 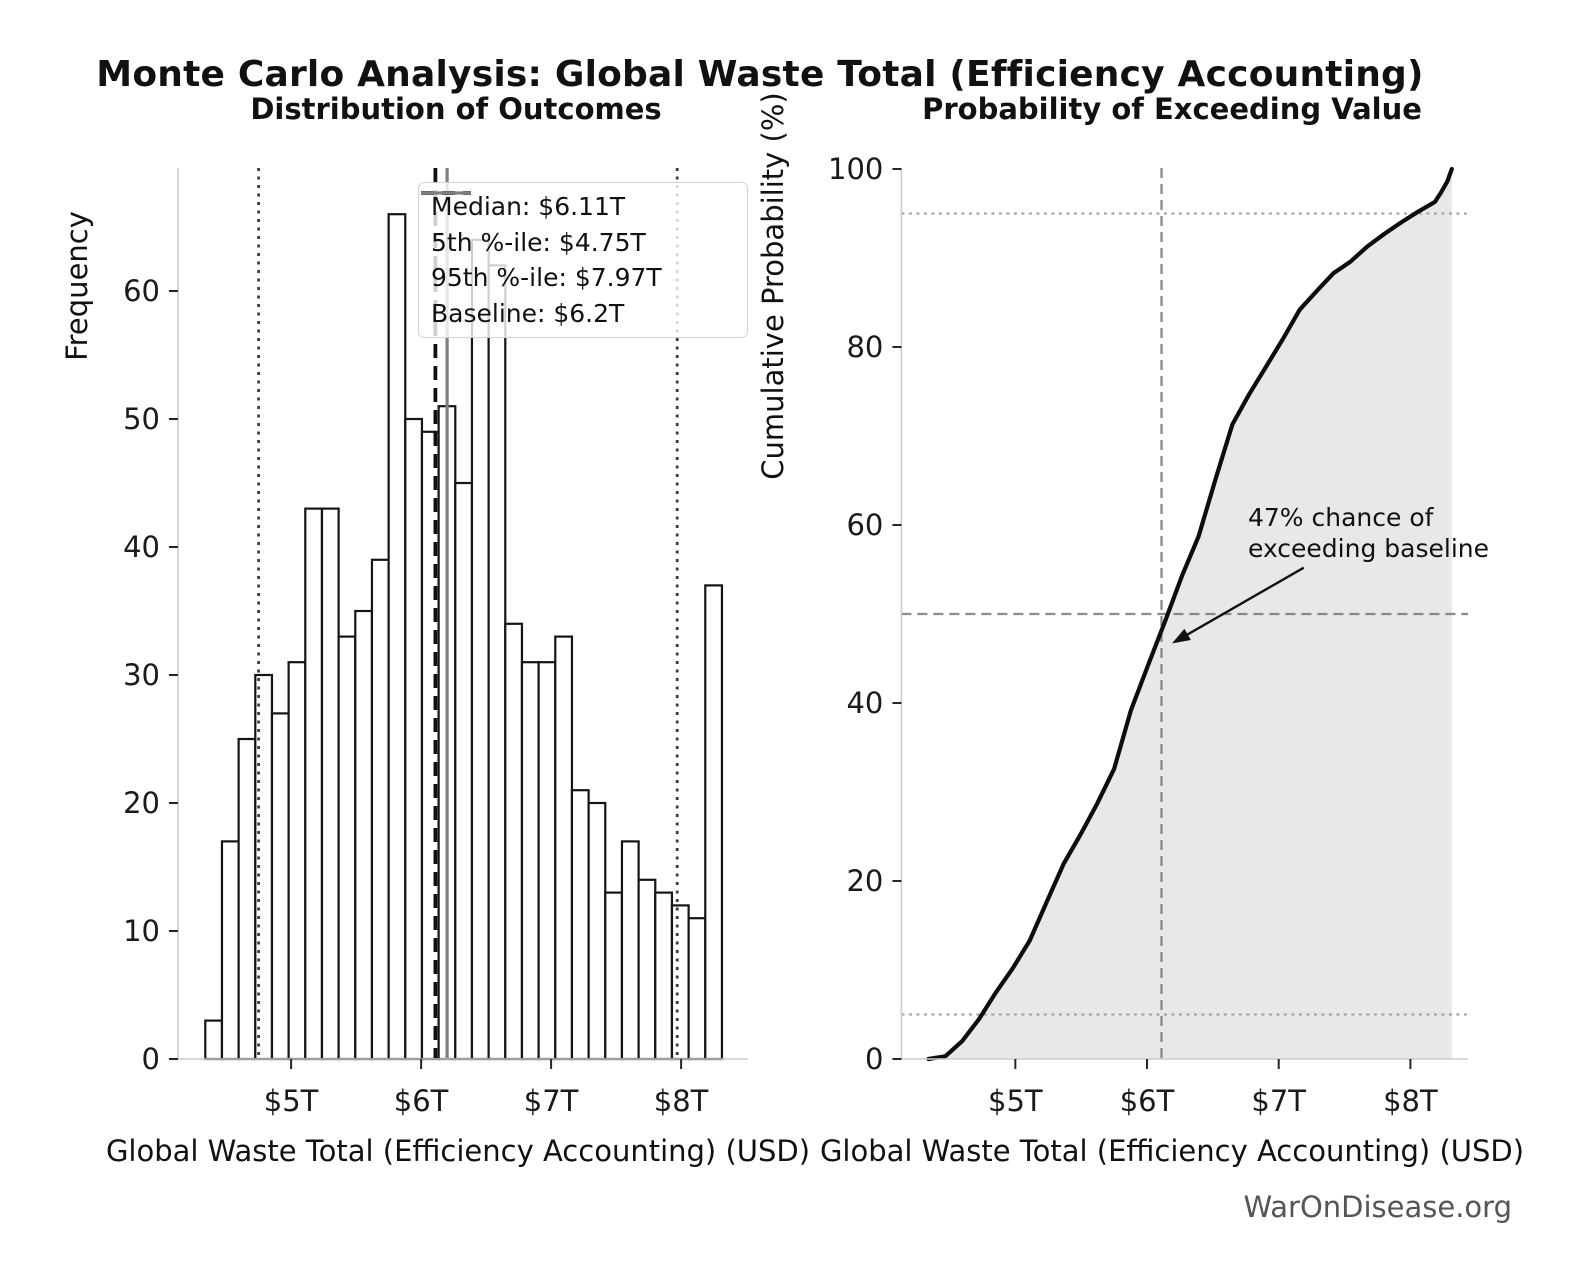 I want to click on left-x-tick-label: $5T, so click(x=291, y=1101).